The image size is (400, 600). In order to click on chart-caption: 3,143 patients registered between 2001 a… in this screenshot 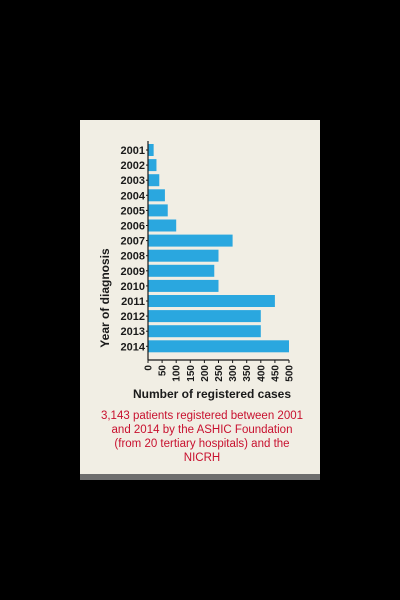, I will do `click(202, 437)`.